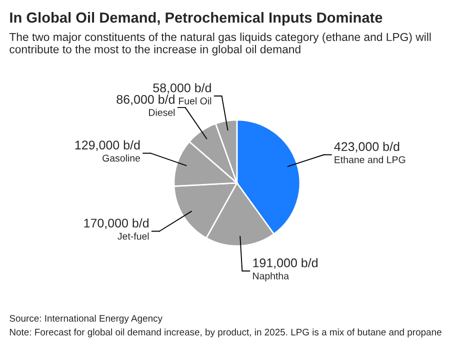 This screenshot has width=460, height=344. What do you see at coordinates (145, 100) in the screenshot?
I see `data-label: 86,000 b/d` at bounding box center [145, 100].